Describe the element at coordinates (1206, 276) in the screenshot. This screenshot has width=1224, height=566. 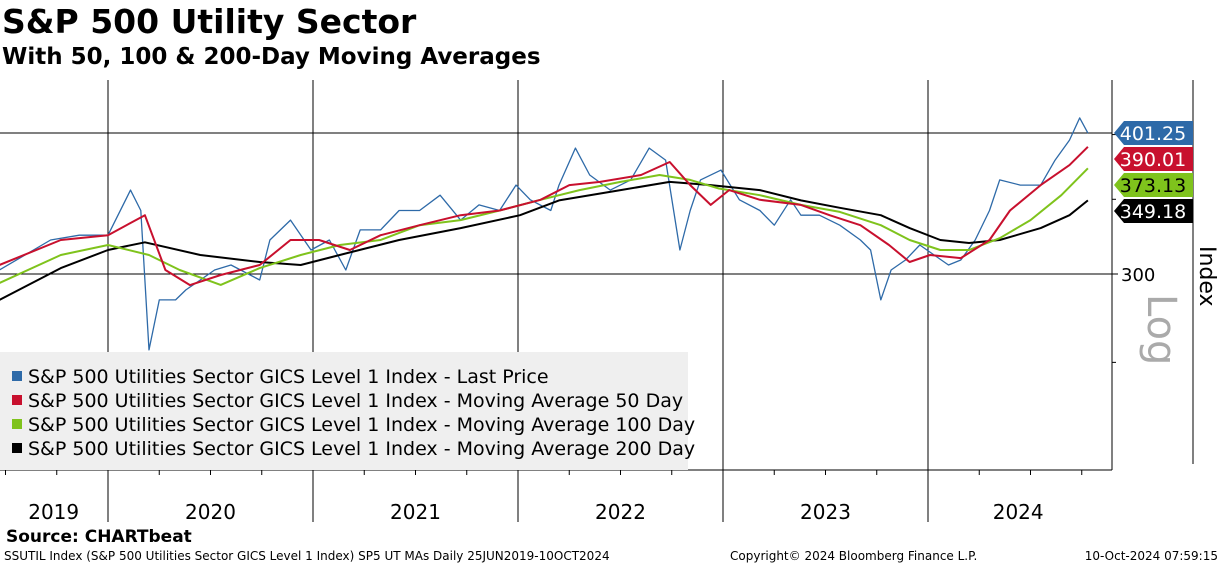
I see `y-axis-title: Index` at that location.